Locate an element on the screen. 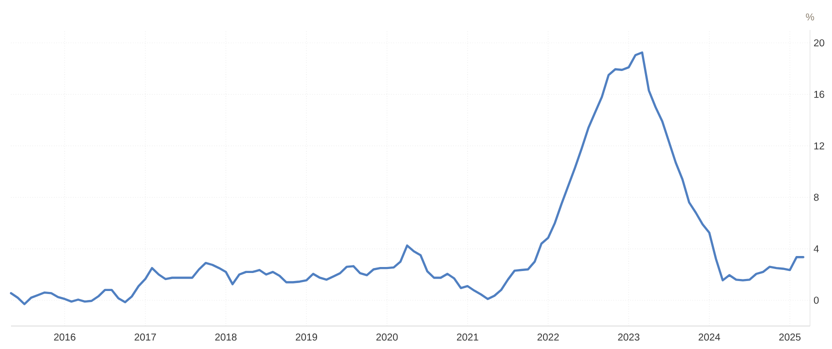 This screenshot has width=832, height=349. x-tick-label: 2025 is located at coordinates (790, 337).